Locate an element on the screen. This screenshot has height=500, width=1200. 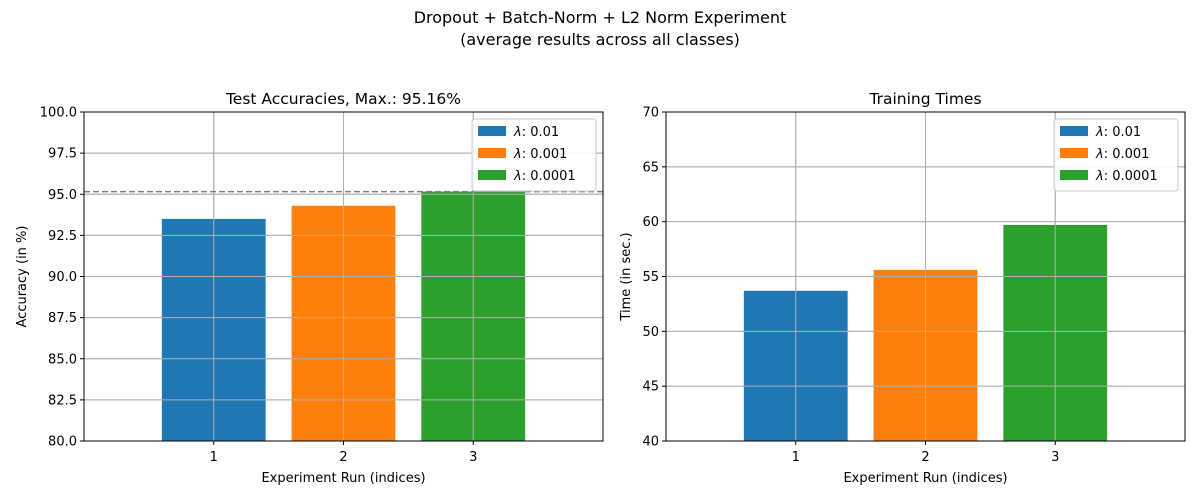
y-tick-label: 60 is located at coordinates (650, 222).